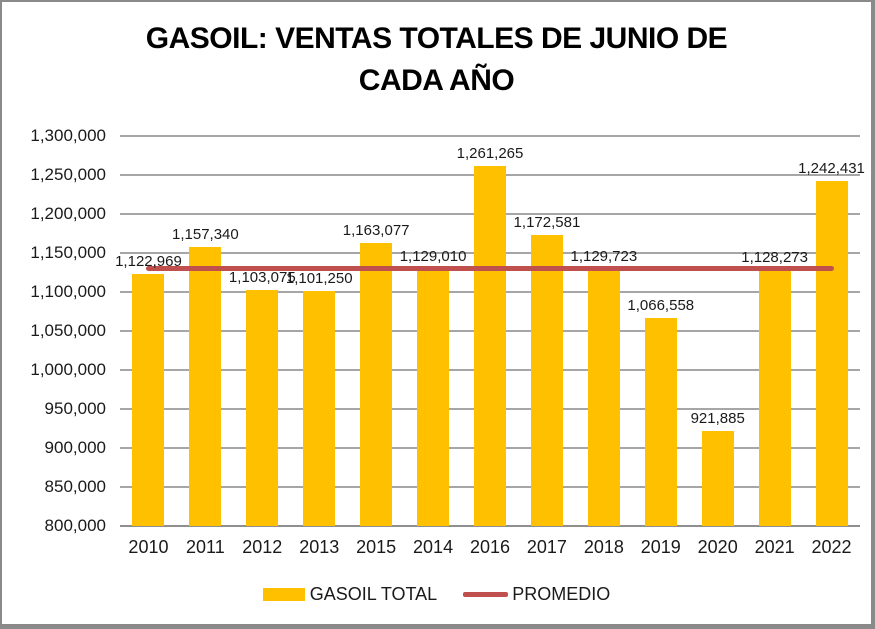  I want to click on data-label-2011: 1,157,340, so click(205, 235).